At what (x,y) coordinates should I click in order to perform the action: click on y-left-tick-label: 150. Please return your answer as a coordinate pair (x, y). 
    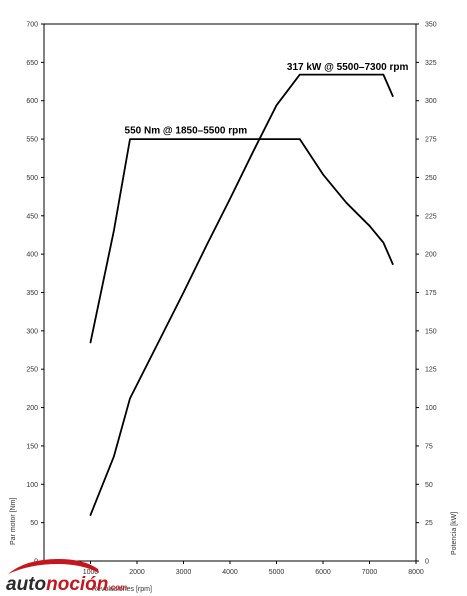
    Looking at the image, I should click on (32, 446).